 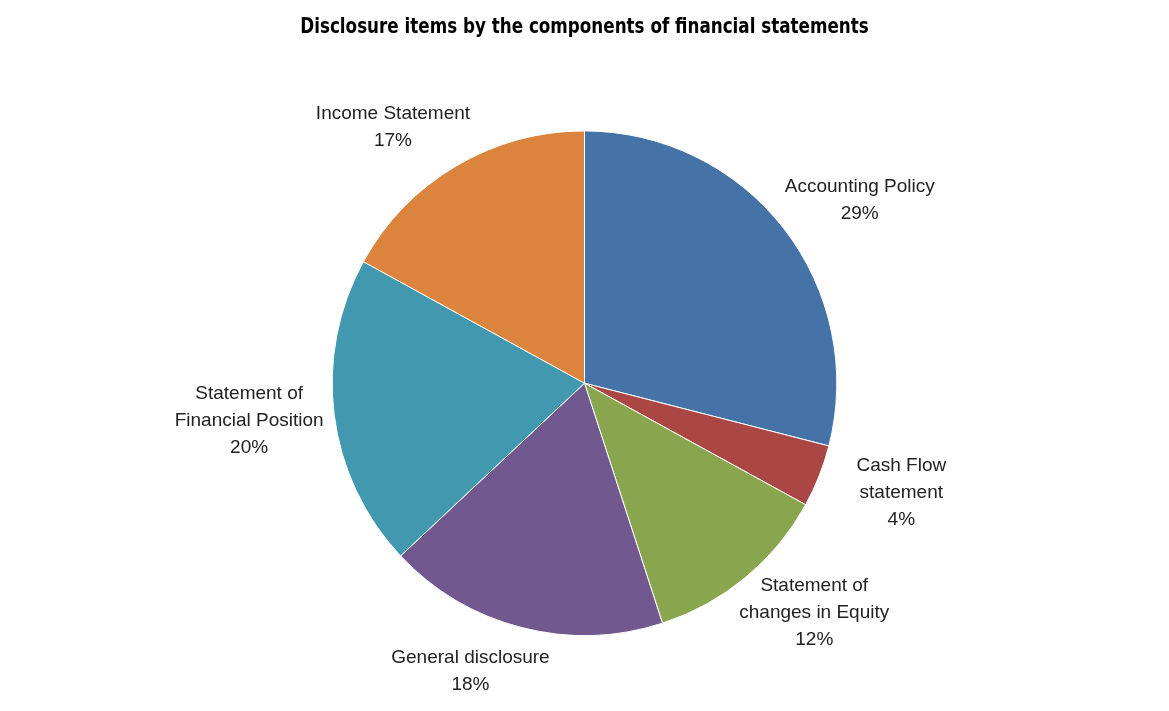 I want to click on data-label: 20%, so click(x=249, y=446).